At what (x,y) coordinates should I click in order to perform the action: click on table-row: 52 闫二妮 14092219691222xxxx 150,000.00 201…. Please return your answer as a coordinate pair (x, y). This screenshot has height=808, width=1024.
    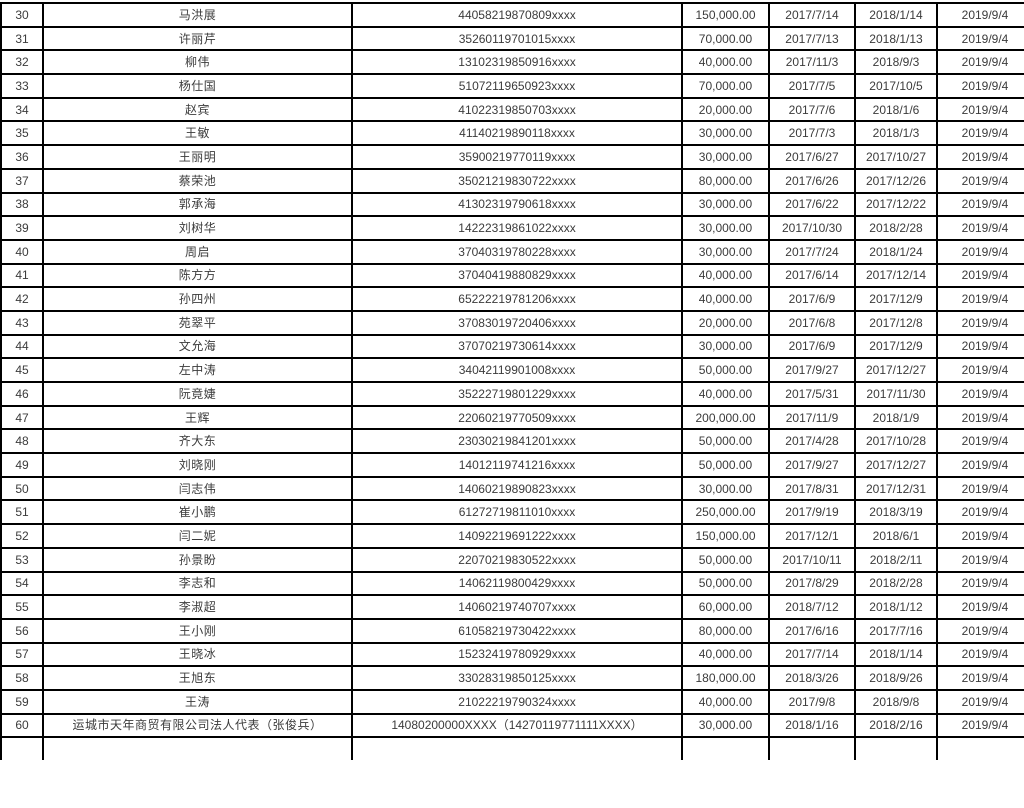
    Looking at the image, I should click on (512, 536).